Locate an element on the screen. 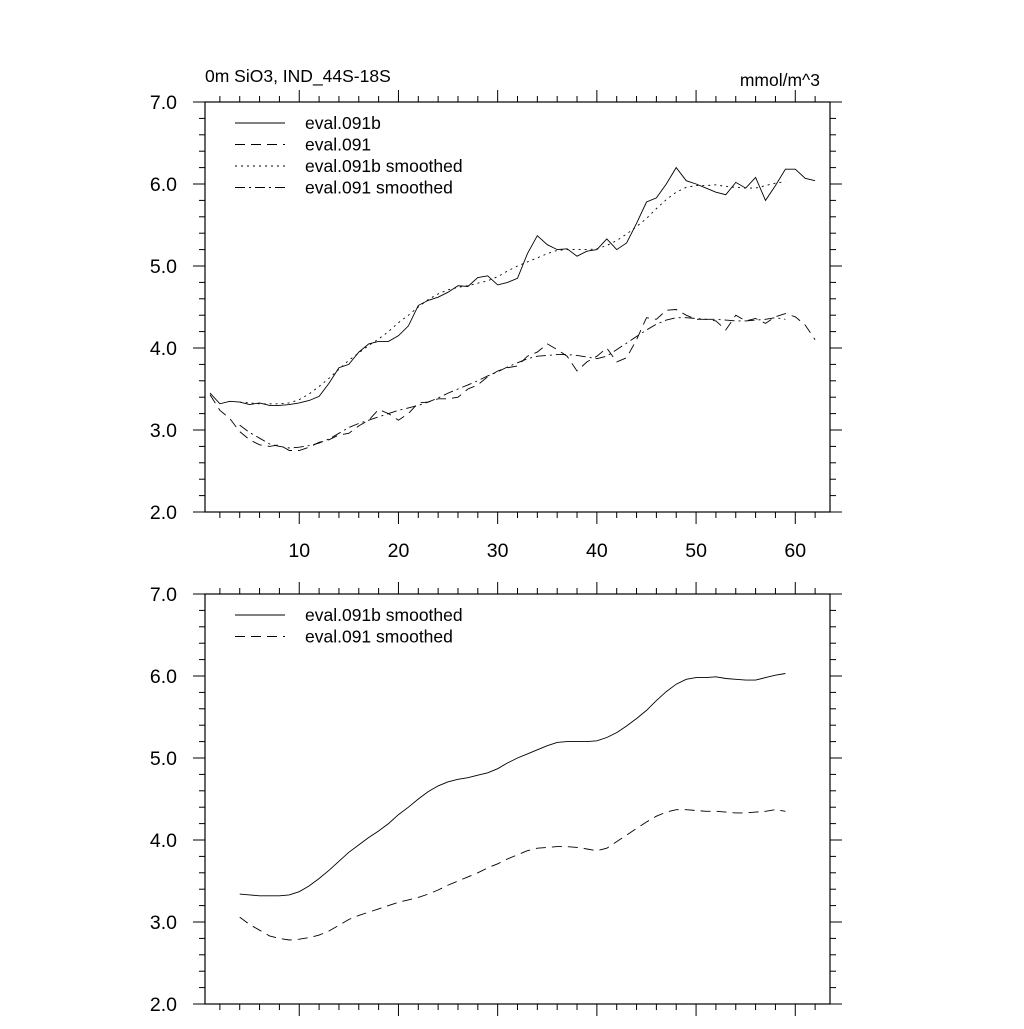 Image resolution: width=1024 pixels, height=1029 pixels. legend-label: eval.091b is located at coordinates (343, 123).